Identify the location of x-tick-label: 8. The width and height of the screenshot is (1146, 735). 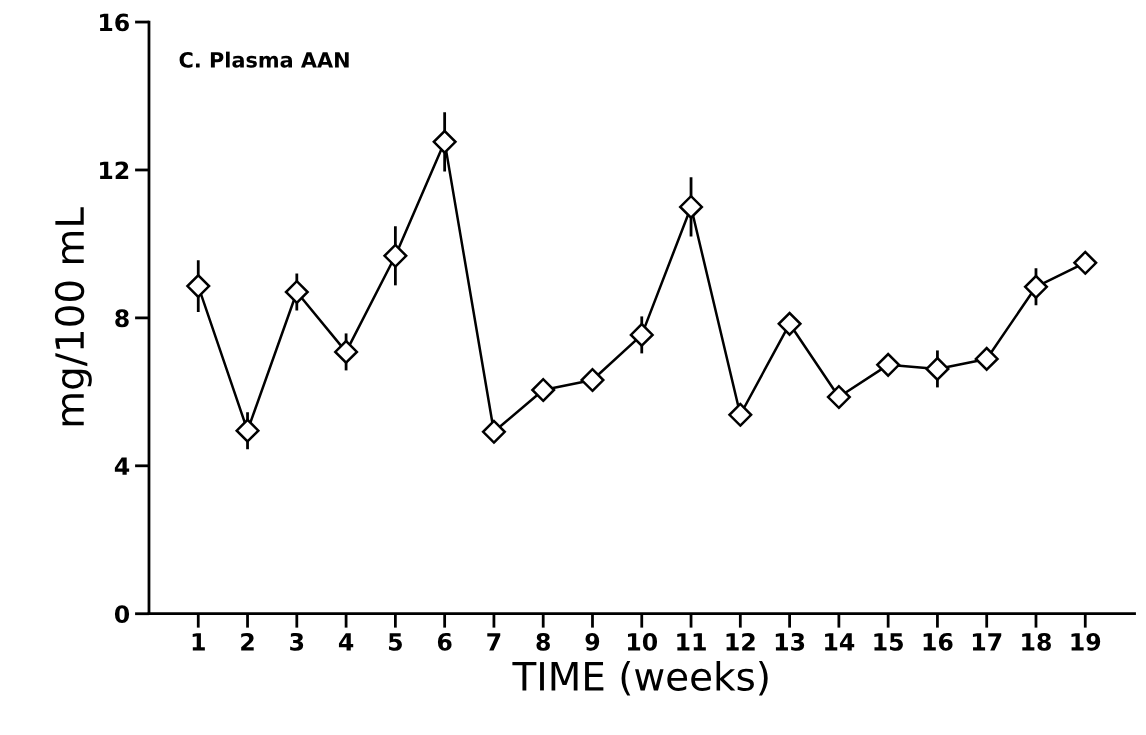
(543, 641).